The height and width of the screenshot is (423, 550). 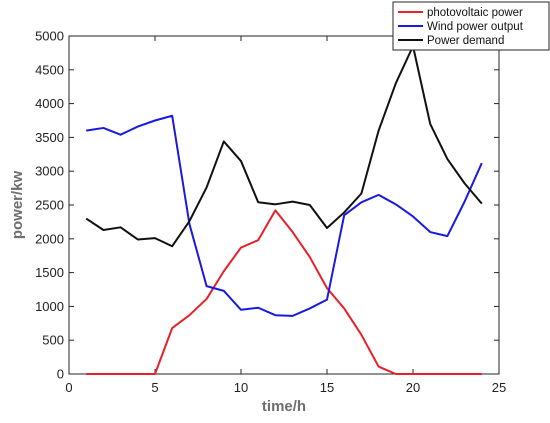 I want to click on y-tick-label: 4500, so click(x=49, y=69).